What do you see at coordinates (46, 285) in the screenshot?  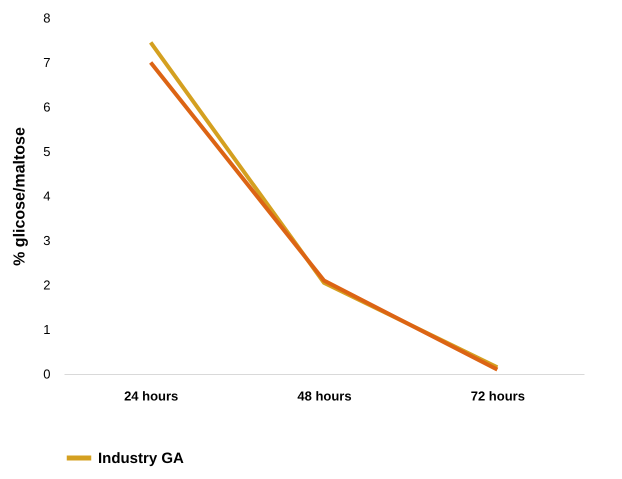 I see `y-tick-label: 2` at bounding box center [46, 285].